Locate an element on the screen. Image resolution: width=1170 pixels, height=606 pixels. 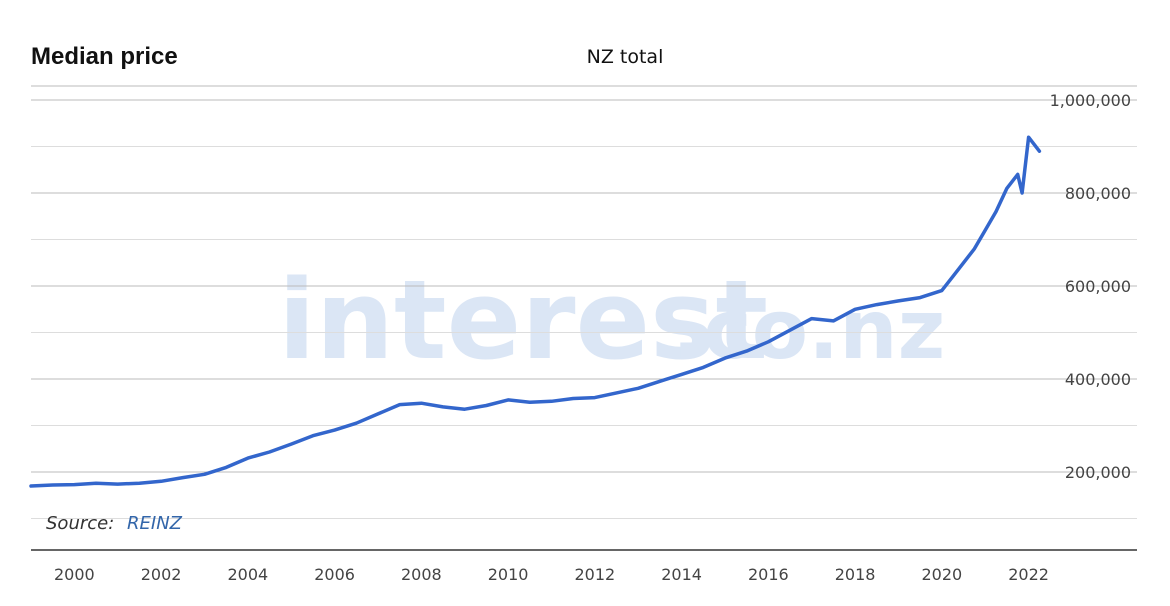
chart-title: Median price is located at coordinates (104, 56).